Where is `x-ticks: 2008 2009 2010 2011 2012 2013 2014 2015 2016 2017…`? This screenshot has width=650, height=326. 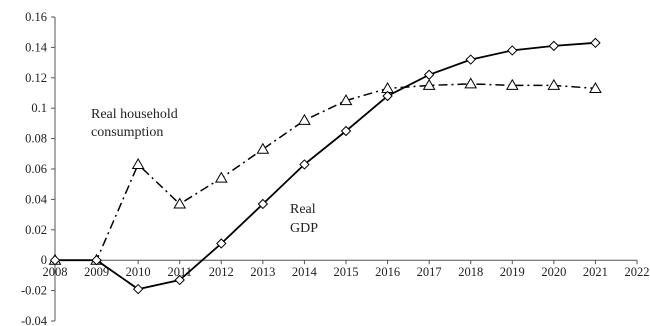
x-ticks: 2008 2009 2010 2011 2012 2013 2014 2015 2016 2017… is located at coordinates (346, 269).